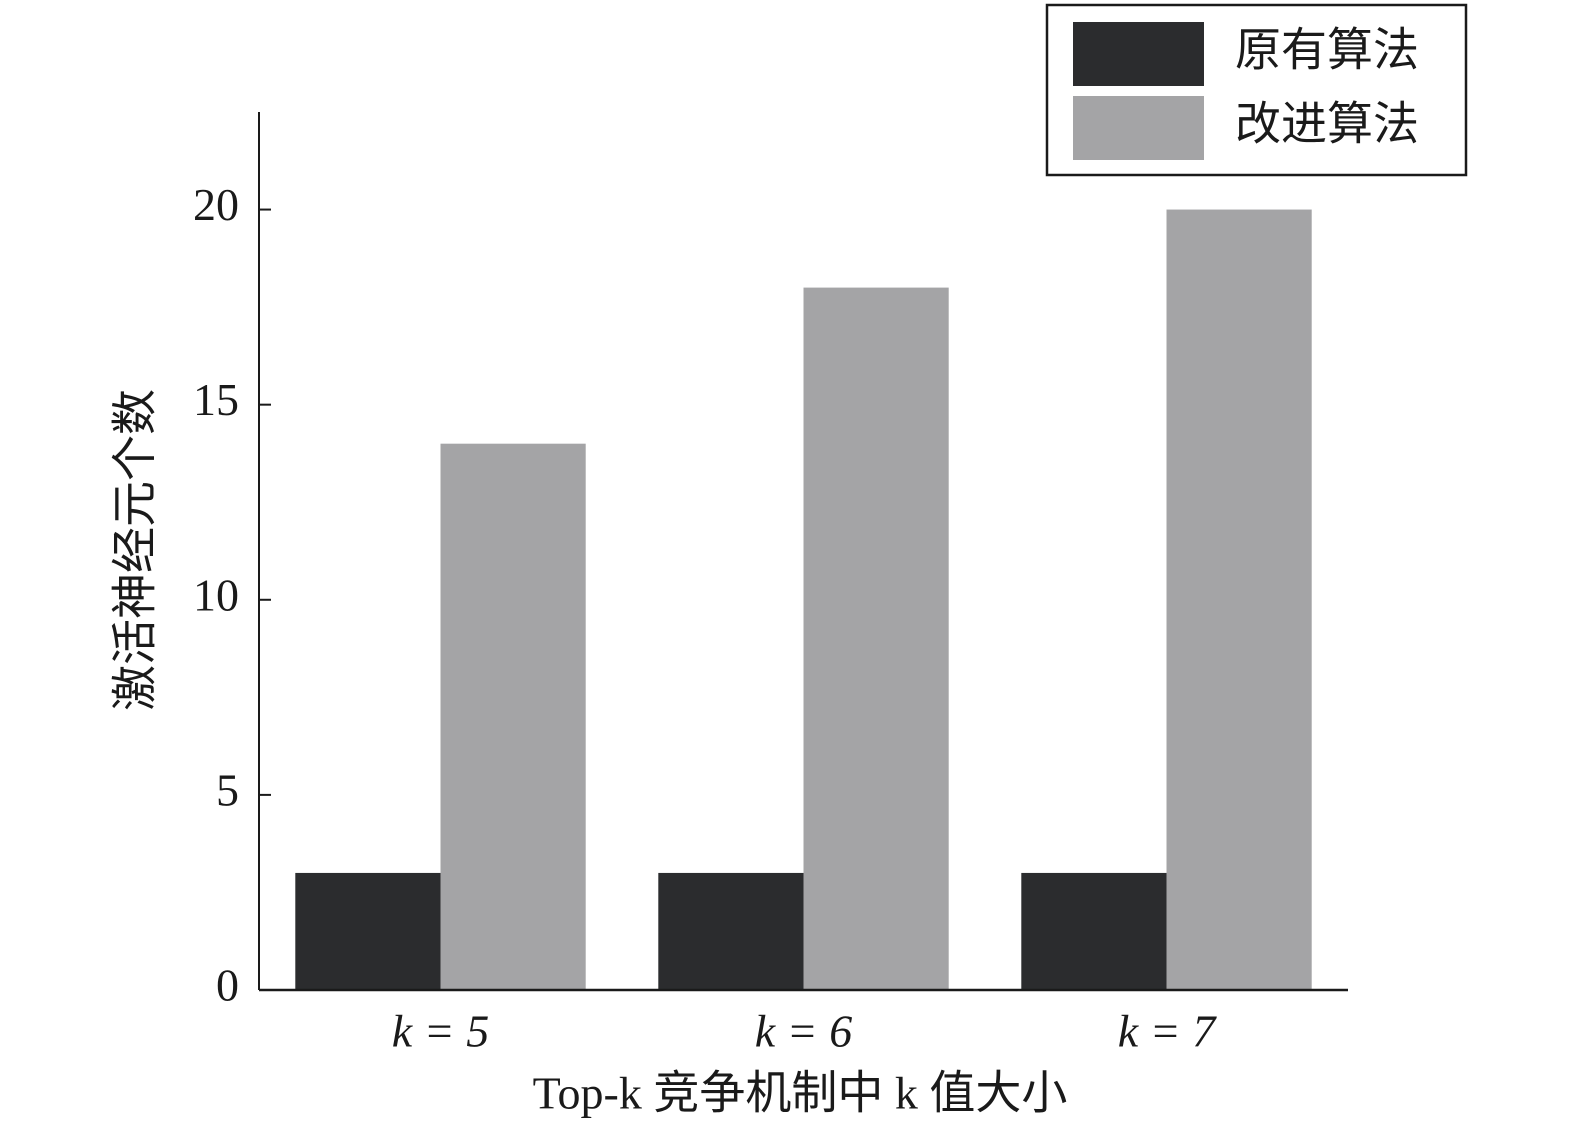 The width and height of the screenshot is (1575, 1144). What do you see at coordinates (216, 204) in the screenshot?
I see `y-tick-label: 20` at bounding box center [216, 204].